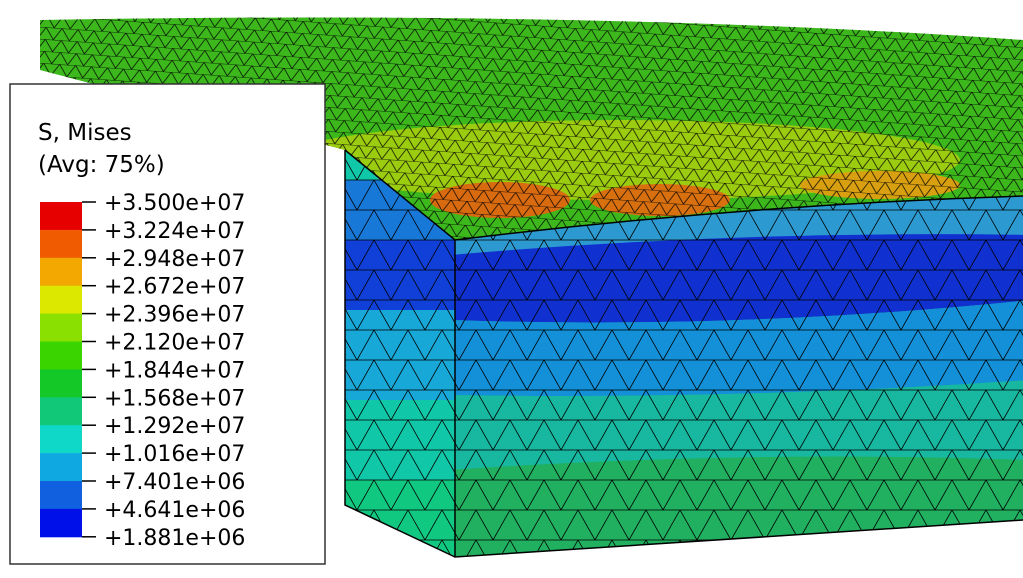 This screenshot has height=578, width=1023. I want to click on legend-label: +2.120e+07, so click(174, 343).